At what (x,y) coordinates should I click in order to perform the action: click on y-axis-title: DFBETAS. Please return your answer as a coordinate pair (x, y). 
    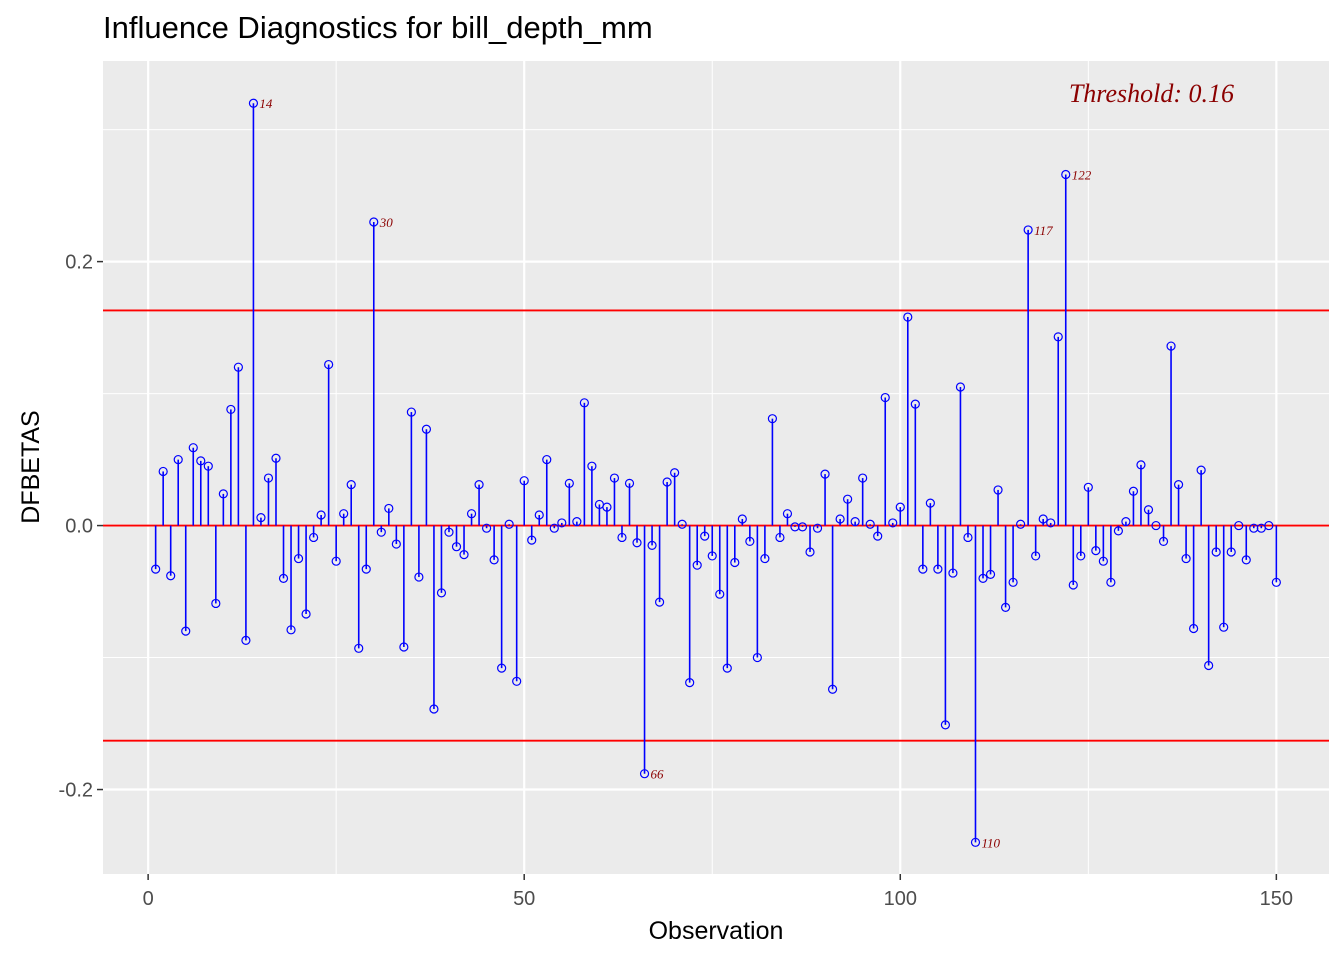
    Looking at the image, I should click on (31, 466).